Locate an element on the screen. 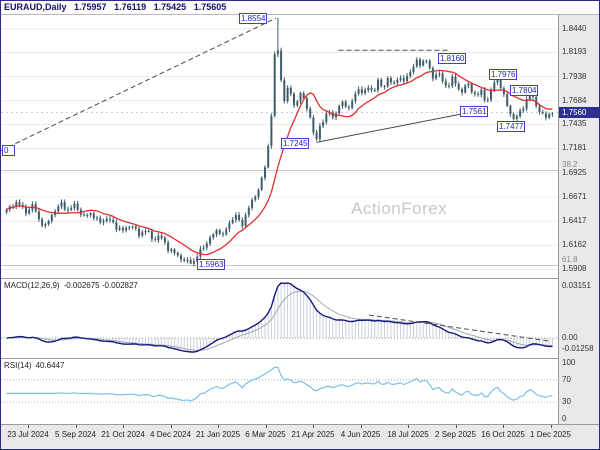  date-label: 2 Sep 2025 is located at coordinates (455, 434).